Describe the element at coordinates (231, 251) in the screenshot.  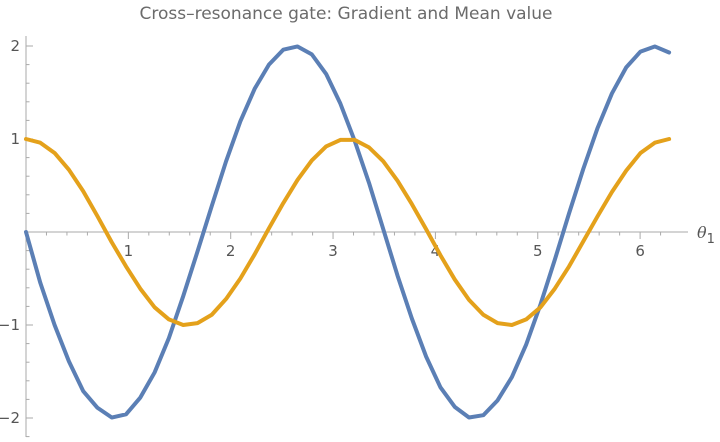
I see `x-tick-label: 2` at that location.